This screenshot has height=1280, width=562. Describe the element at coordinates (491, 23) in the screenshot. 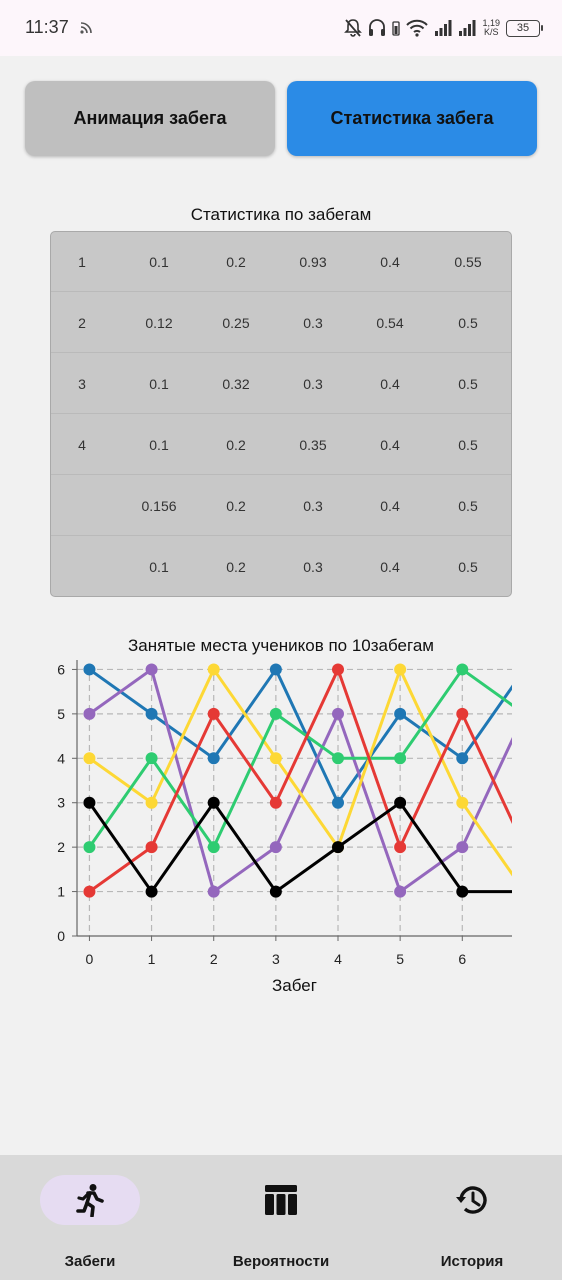

I see `speed-value: 1,19` at that location.